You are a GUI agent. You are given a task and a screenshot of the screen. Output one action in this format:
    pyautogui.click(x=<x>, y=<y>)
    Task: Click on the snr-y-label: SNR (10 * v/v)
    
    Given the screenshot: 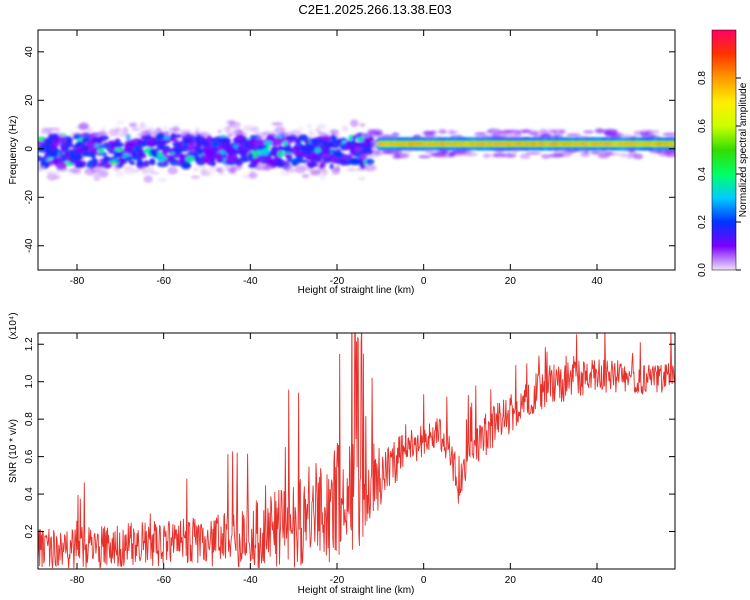 What is the action you would take?
    pyautogui.click(x=13, y=451)
    